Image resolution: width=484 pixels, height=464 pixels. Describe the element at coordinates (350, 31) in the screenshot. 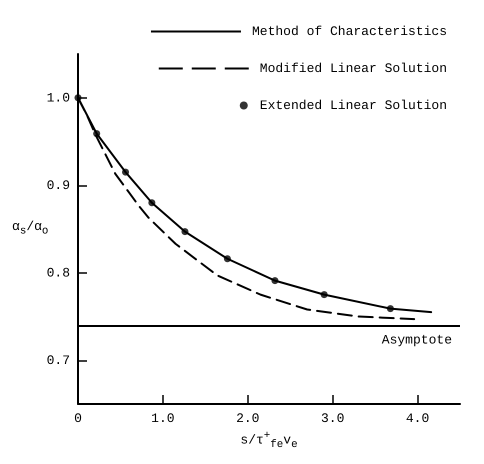

I see `legend-label: Method of Characteristics` at that location.